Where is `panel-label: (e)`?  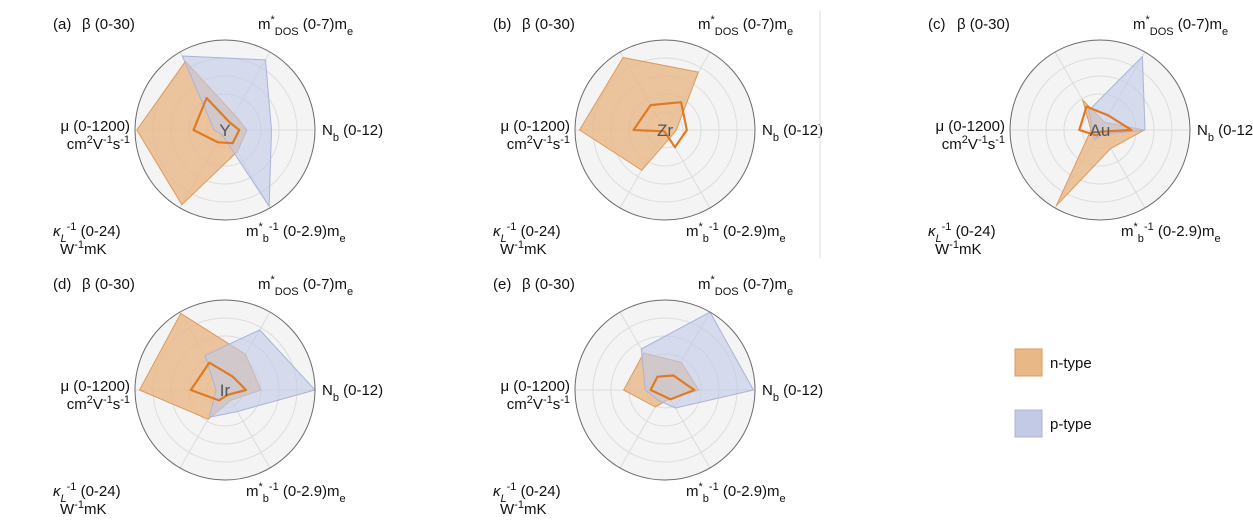 panel-label: (e) is located at coordinates (502, 284).